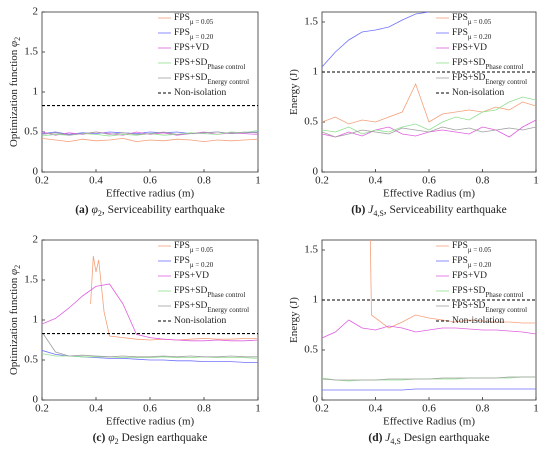 The width and height of the screenshot is (550, 457). What do you see at coordinates (31, 52) in the screenshot?
I see `y-tick-label: 1.5` at bounding box center [31, 52].